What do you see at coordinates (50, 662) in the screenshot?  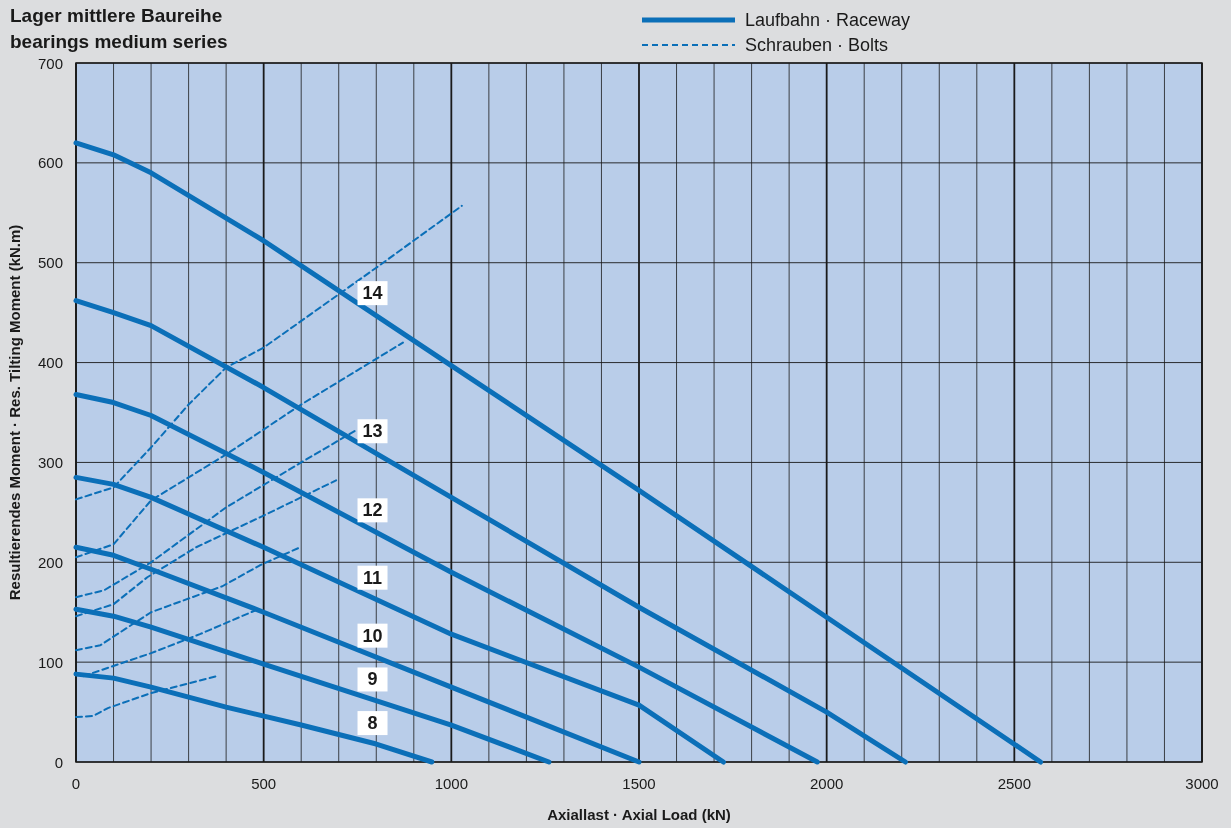 I see `y-tick-label: 100` at bounding box center [50, 662].